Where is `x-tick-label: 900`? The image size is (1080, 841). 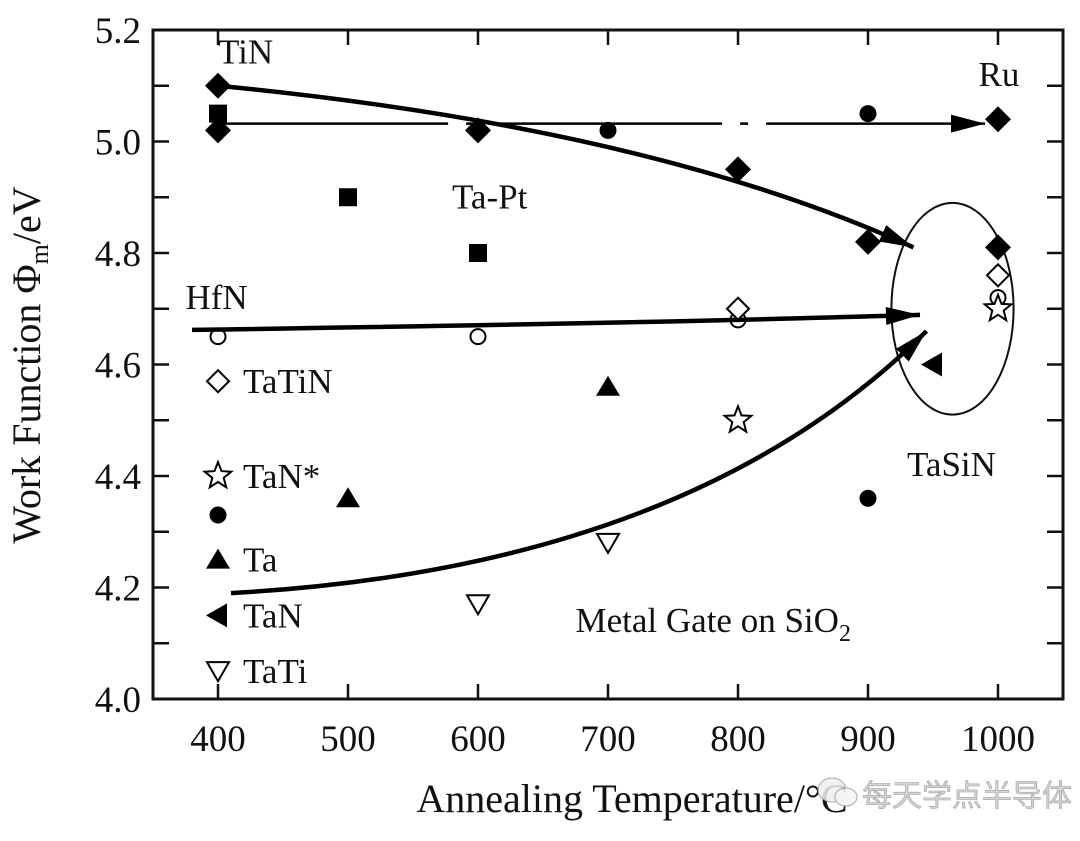 x-tick-label: 900 is located at coordinates (868, 739).